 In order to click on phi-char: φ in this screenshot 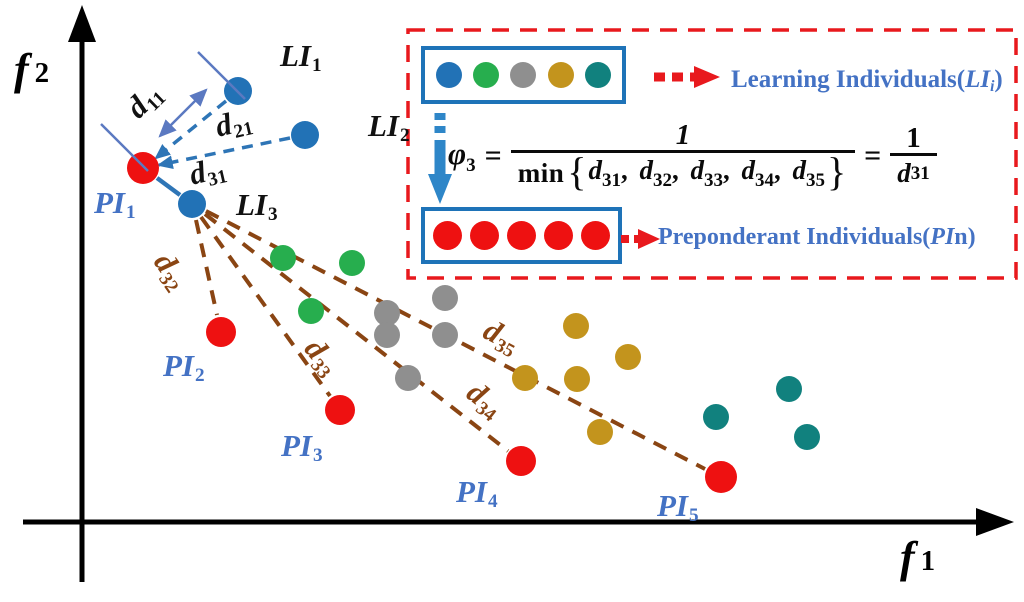, I will do `click(457, 153)`.